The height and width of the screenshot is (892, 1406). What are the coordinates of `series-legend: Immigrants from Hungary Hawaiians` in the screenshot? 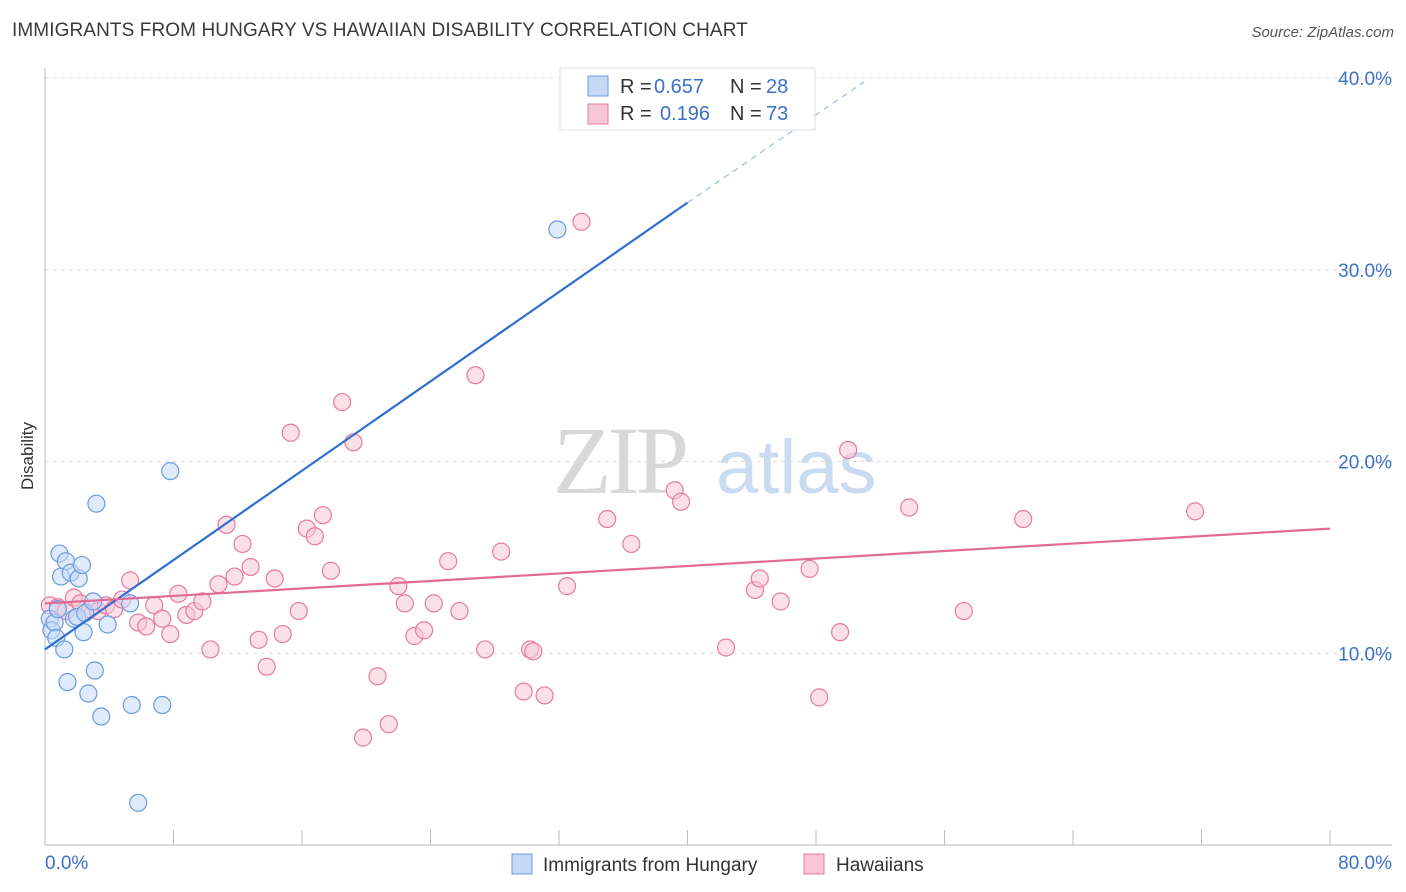 It's located at (717, 864).